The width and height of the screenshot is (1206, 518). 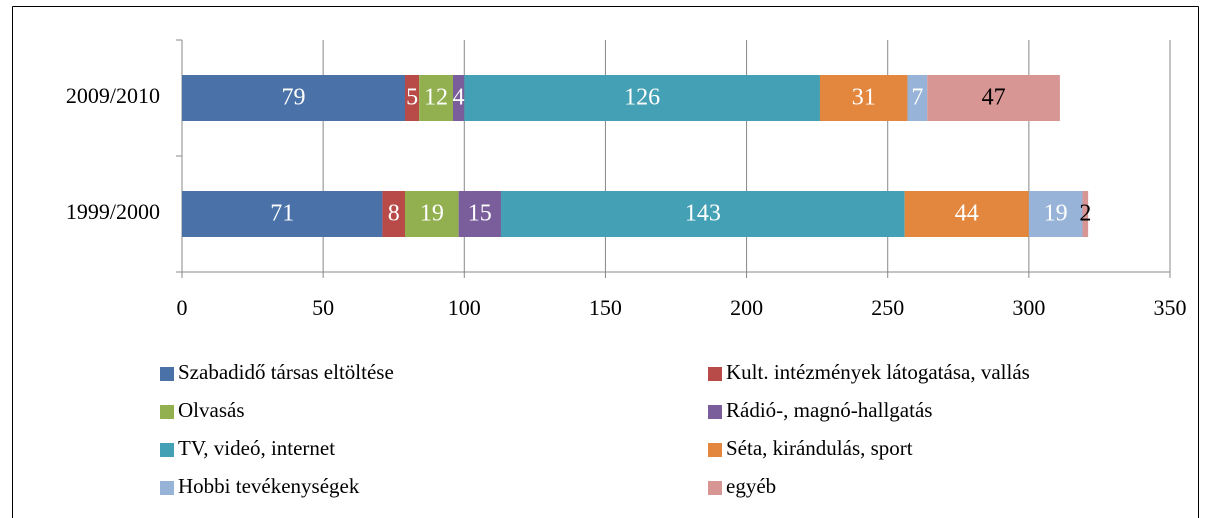 I want to click on legend-label: Szabadidő társas eltöltése, so click(x=286, y=372).